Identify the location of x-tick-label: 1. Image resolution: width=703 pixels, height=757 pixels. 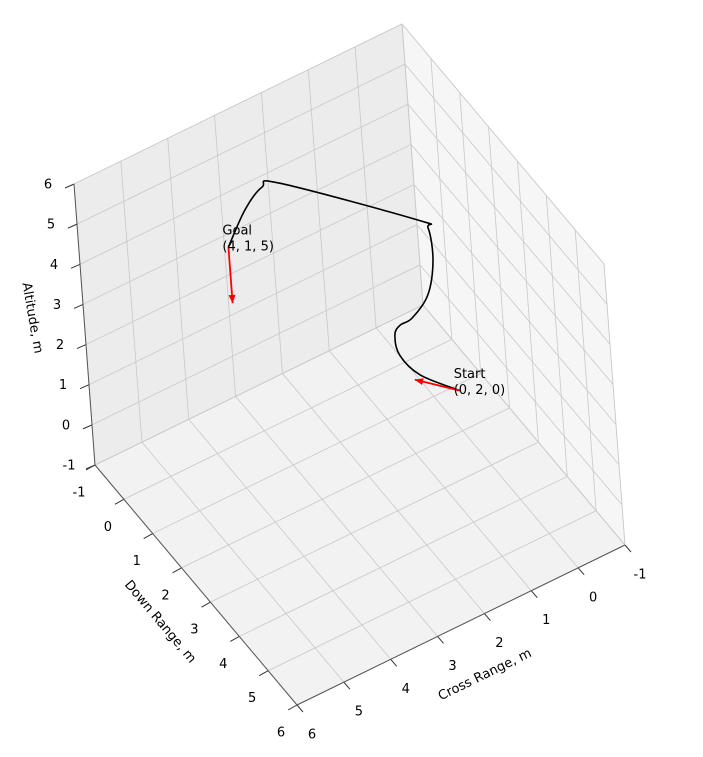
(546, 620).